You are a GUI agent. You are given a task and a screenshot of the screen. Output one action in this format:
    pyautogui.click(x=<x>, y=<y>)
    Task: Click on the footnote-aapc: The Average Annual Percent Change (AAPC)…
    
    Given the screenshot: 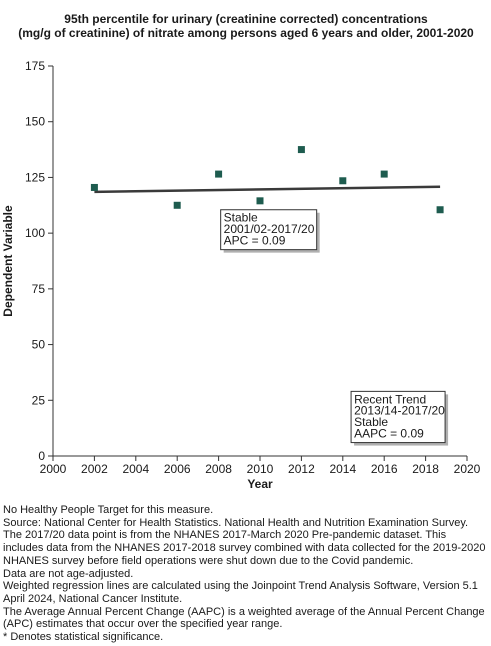 What is the action you would take?
    pyautogui.click(x=244, y=618)
    